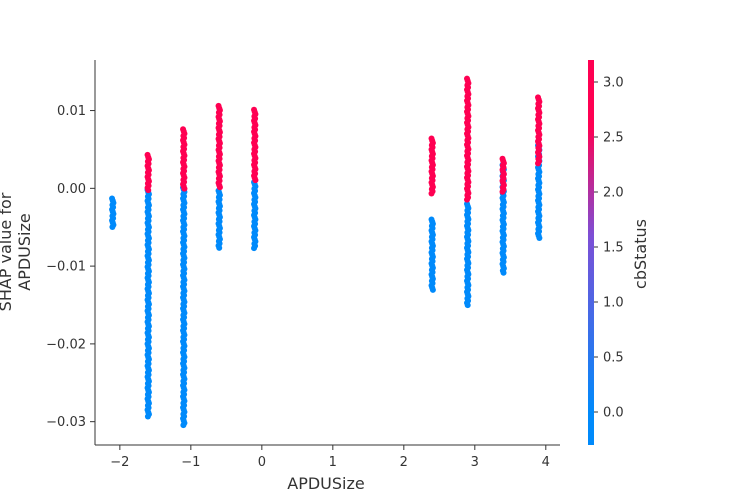 Image resolution: width=750 pixels, height=500 pixels. I want to click on colorbar-tick-label: 0.5, so click(613, 358).